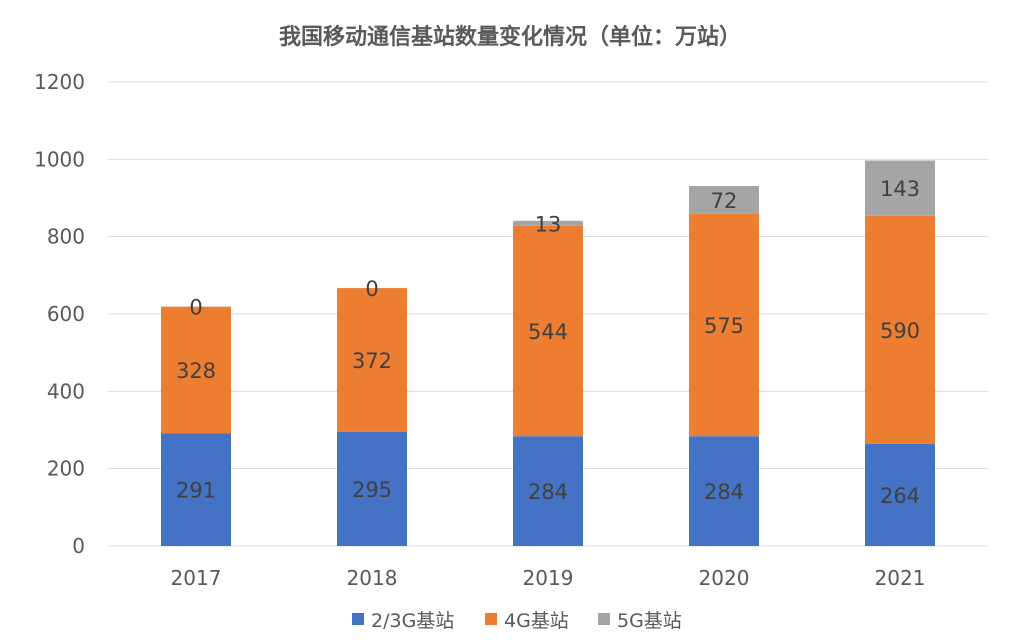 This screenshot has width=1019, height=640. What do you see at coordinates (536, 621) in the screenshot?
I see `legend-label: 4G基站` at bounding box center [536, 621].